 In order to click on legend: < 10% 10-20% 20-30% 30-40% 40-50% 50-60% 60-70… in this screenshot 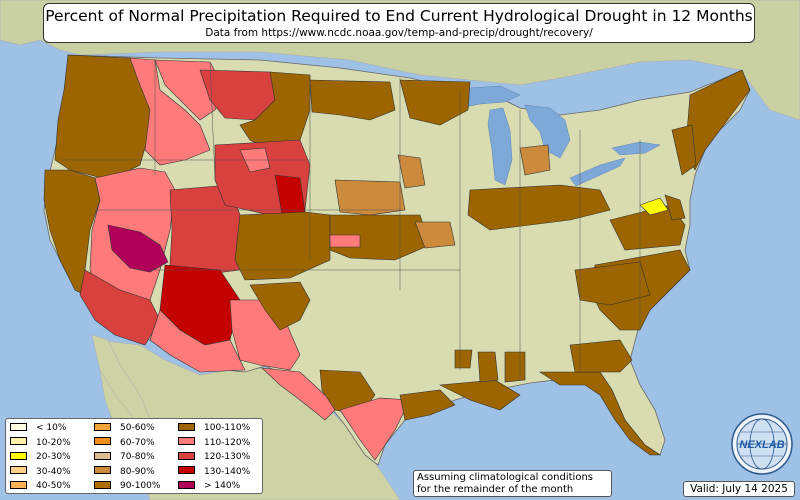, I will do `click(134, 456)`.